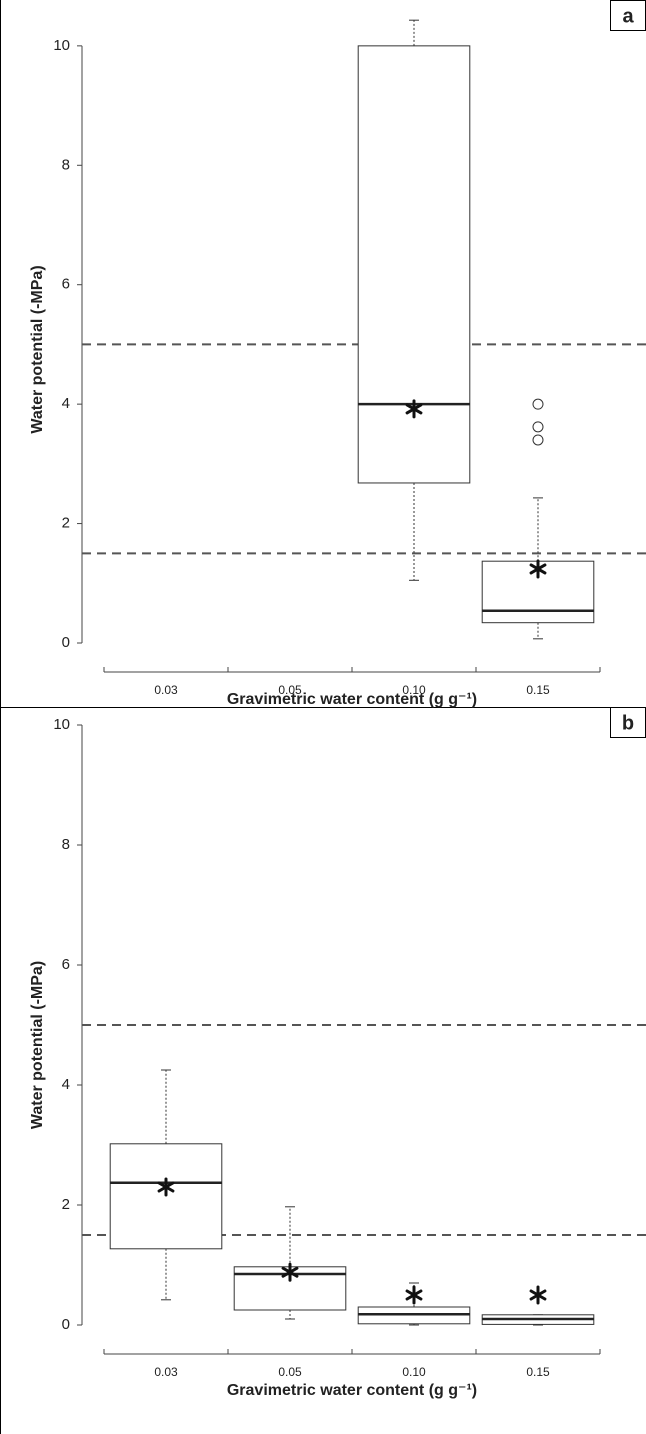 The width and height of the screenshot is (646, 1434). What do you see at coordinates (628, 16) in the screenshot?
I see `panel-label: a` at bounding box center [628, 16].